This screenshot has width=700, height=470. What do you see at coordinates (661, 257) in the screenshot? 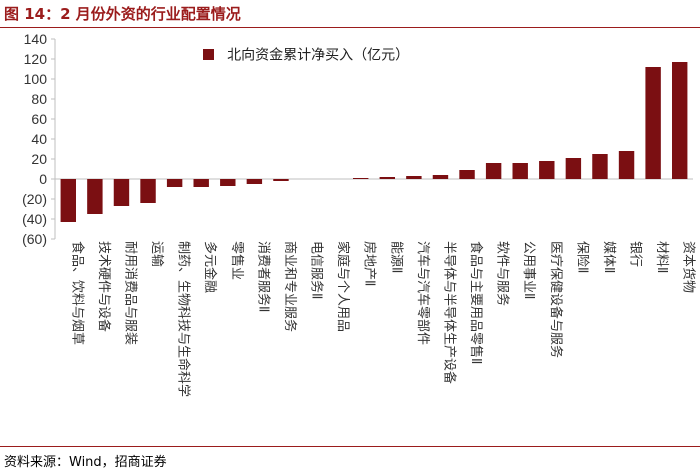
I see `x-category-label: 材料Ⅱ` at bounding box center [661, 257].